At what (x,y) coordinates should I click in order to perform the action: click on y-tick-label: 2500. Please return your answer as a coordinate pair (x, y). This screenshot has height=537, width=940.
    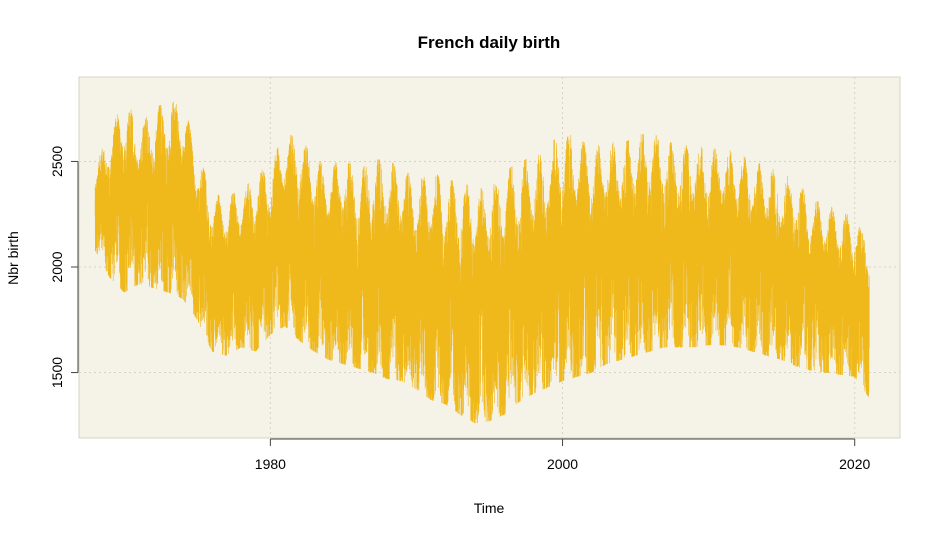
    Looking at the image, I should click on (57, 161).